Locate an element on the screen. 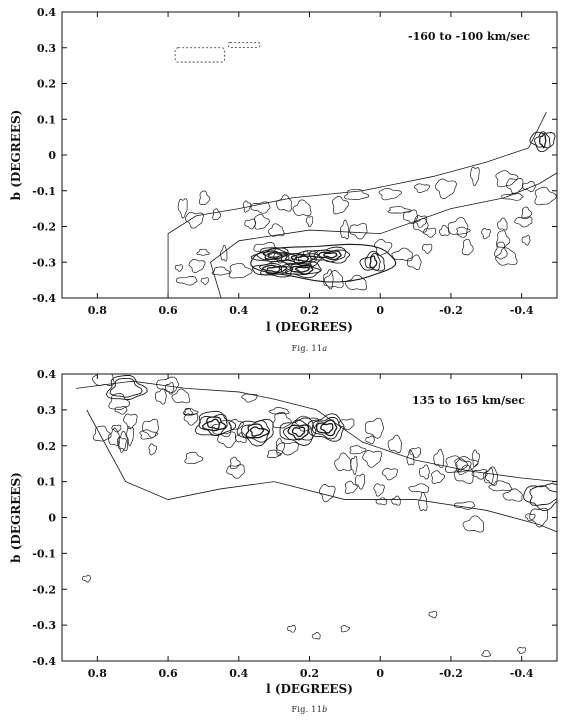  y-tick-label: -0.1 is located at coordinates (44, 191).